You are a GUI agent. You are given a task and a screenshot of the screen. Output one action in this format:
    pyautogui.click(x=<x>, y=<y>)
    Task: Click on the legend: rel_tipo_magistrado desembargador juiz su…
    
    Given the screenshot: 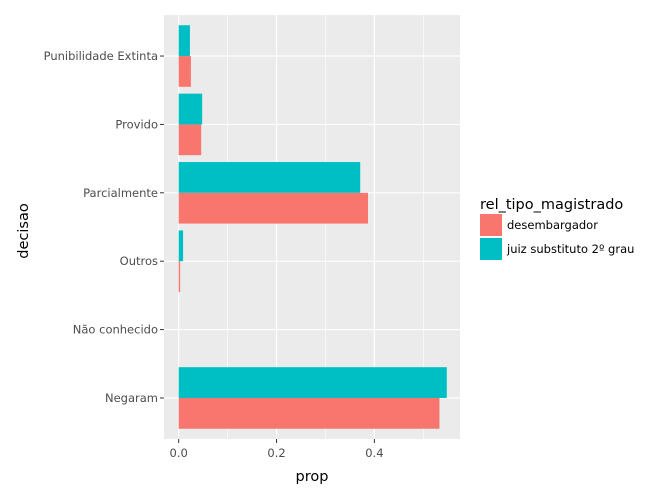 What is the action you would take?
    pyautogui.click(x=557, y=228)
    